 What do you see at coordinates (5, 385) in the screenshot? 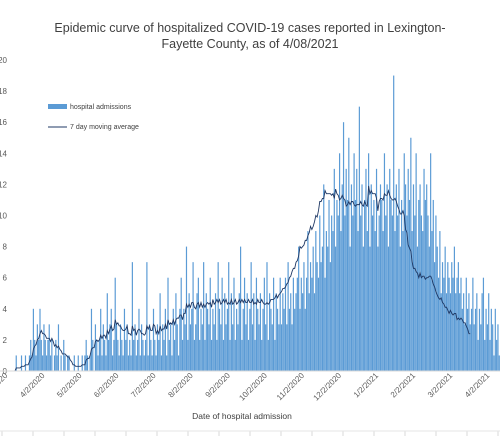
I see `x-tick-label: 3/2/2020` at bounding box center [5, 385].